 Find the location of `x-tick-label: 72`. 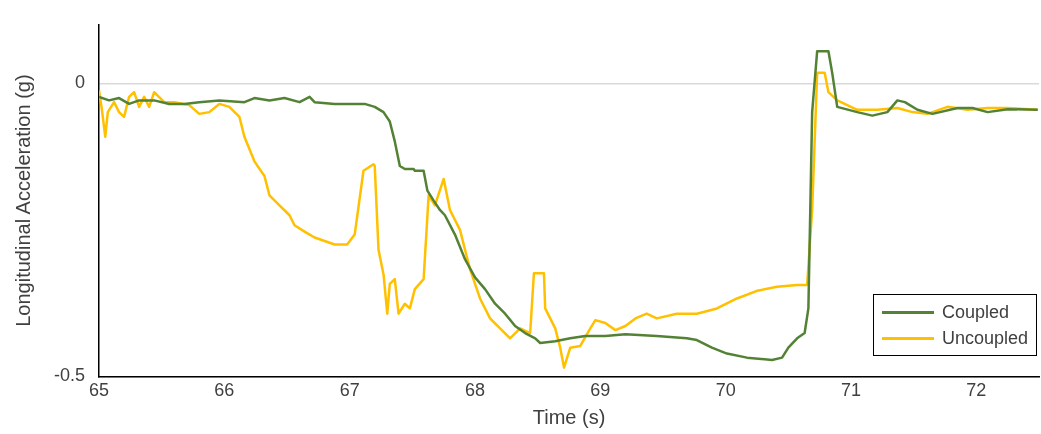

x-tick-label: 72 is located at coordinates (976, 390).